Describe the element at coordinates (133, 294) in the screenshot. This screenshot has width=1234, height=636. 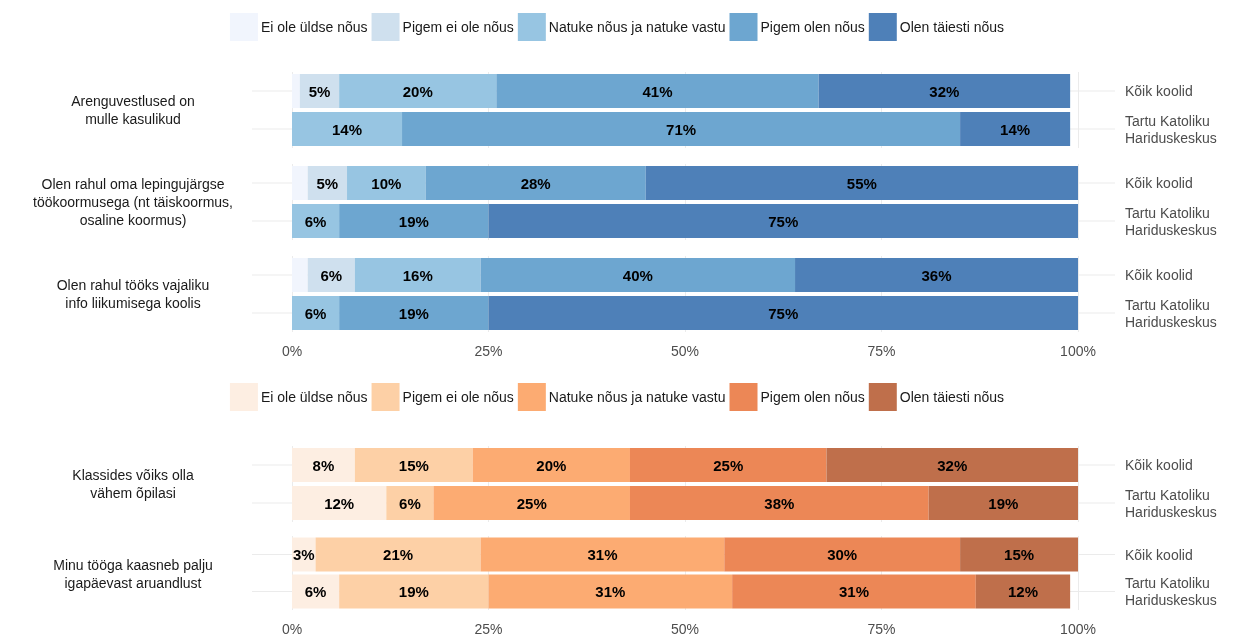
I see `y-axis-title: Olen rahul tööks vajaliku info liikumisega koolis` at that location.